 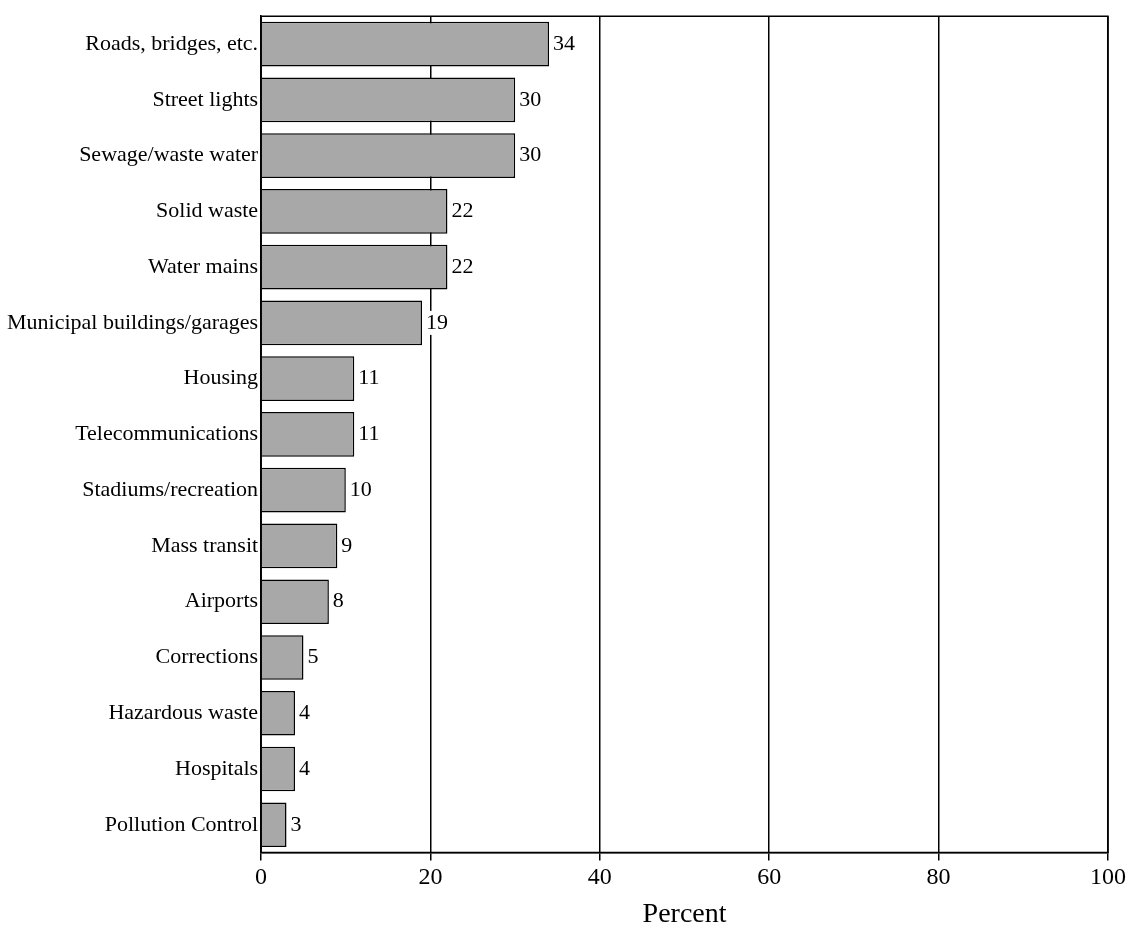 I want to click on y-tick-label: Hazardous waste, so click(x=183, y=711).